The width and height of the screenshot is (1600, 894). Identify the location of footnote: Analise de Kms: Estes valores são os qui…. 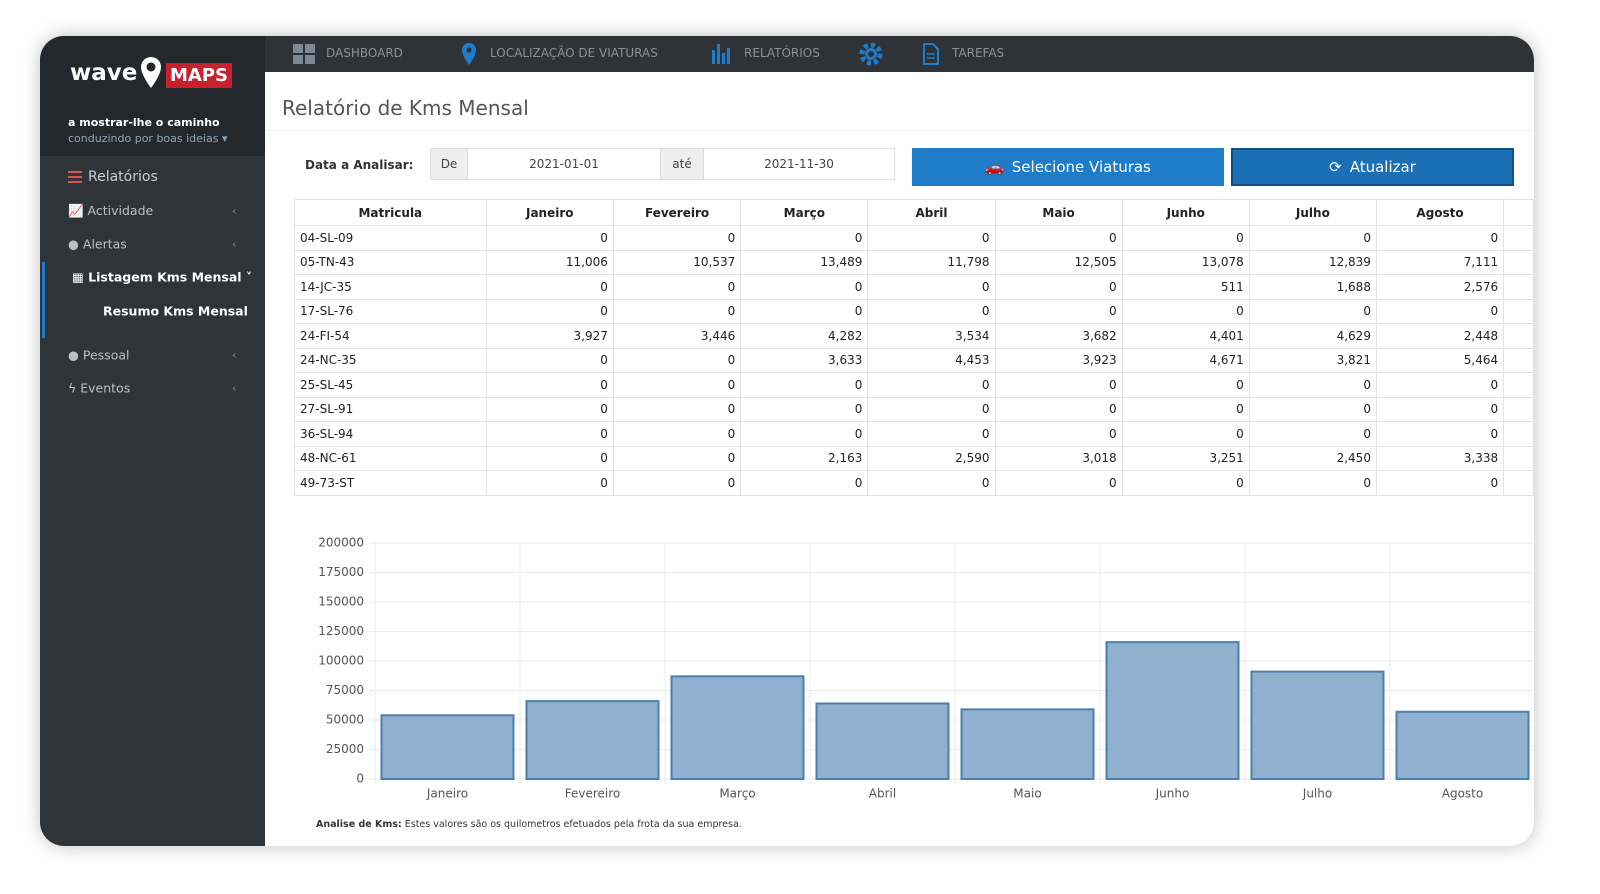
(529, 824).